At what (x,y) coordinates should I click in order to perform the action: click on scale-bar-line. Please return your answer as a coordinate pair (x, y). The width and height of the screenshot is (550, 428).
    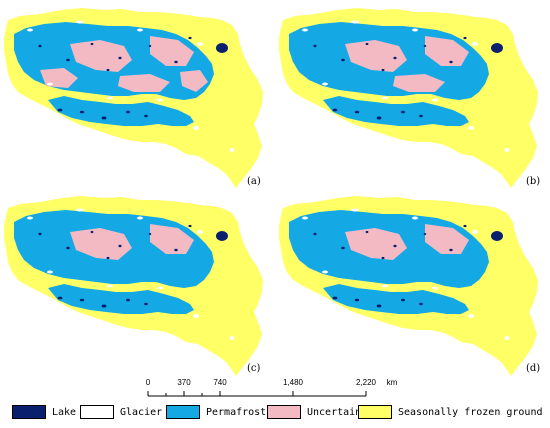
    Looking at the image, I should click on (257, 394).